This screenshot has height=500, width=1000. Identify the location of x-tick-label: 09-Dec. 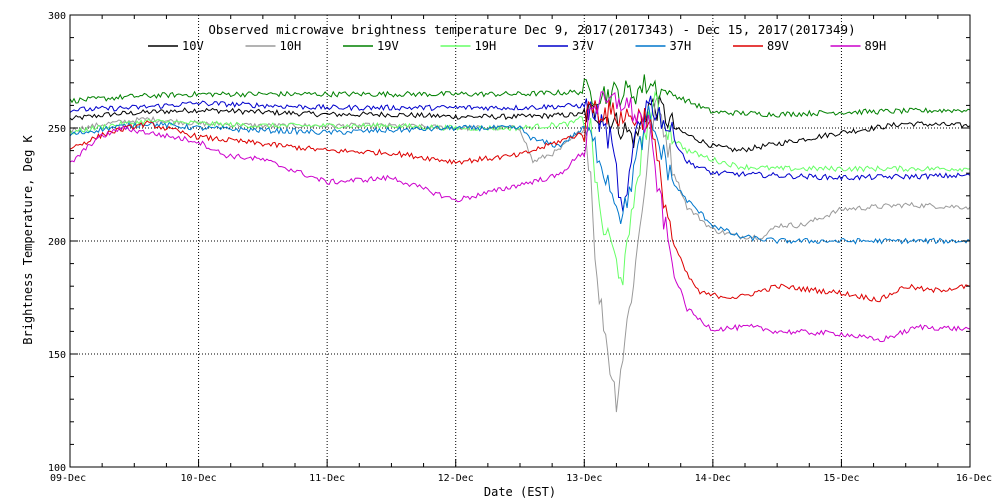
(68, 478).